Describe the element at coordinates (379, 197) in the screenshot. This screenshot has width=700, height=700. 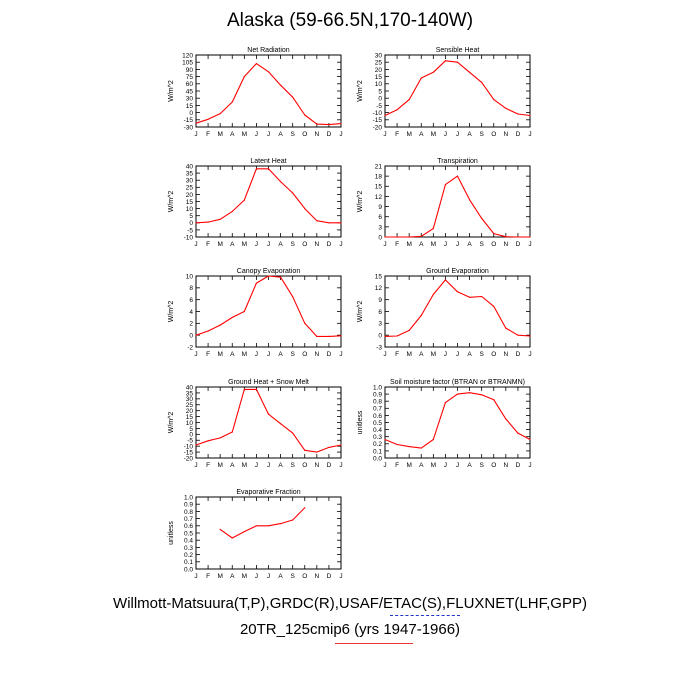
I see `y-tick-label: 12` at that location.